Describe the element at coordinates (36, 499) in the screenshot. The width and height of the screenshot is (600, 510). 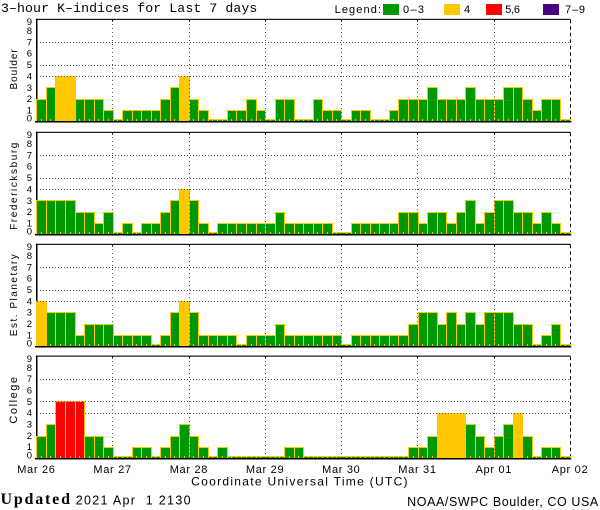
I see `svg-text: Updated` at that location.